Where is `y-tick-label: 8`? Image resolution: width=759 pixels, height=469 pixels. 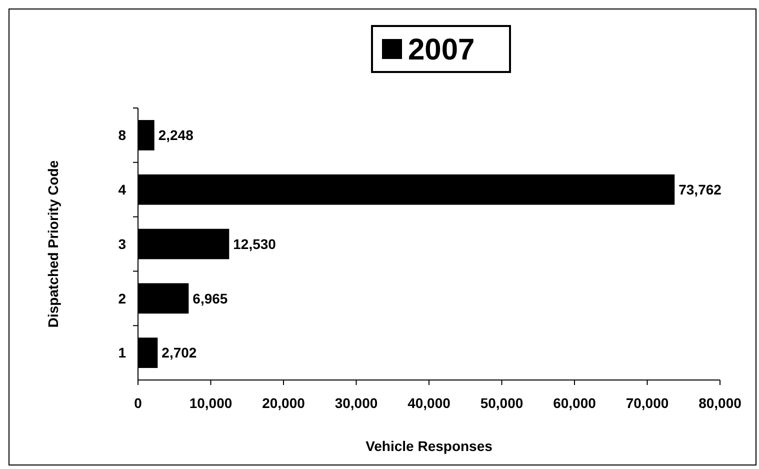 y-tick-label: 8 is located at coordinates (122, 135).